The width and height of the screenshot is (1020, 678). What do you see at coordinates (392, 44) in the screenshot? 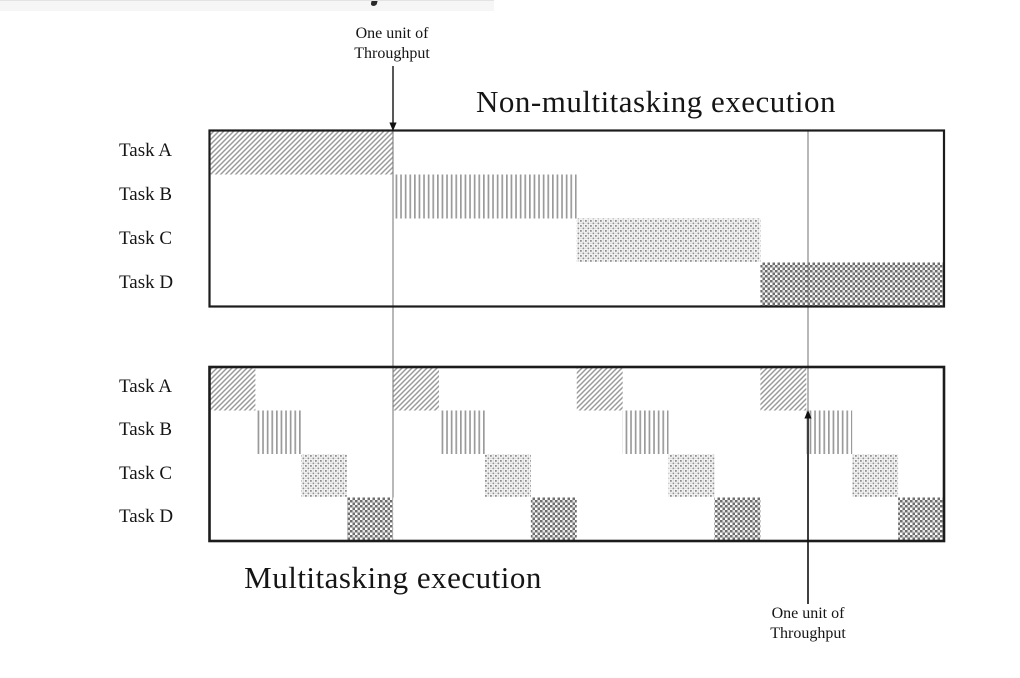
I see `throughput-annotation-top: One unit of Throughput` at bounding box center [392, 44].